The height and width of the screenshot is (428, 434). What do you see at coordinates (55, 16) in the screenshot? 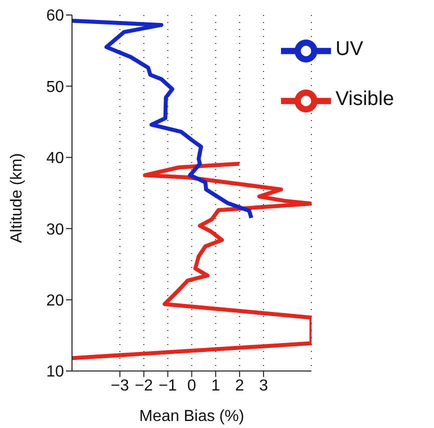
I see `y-tick-label: 60` at bounding box center [55, 16].